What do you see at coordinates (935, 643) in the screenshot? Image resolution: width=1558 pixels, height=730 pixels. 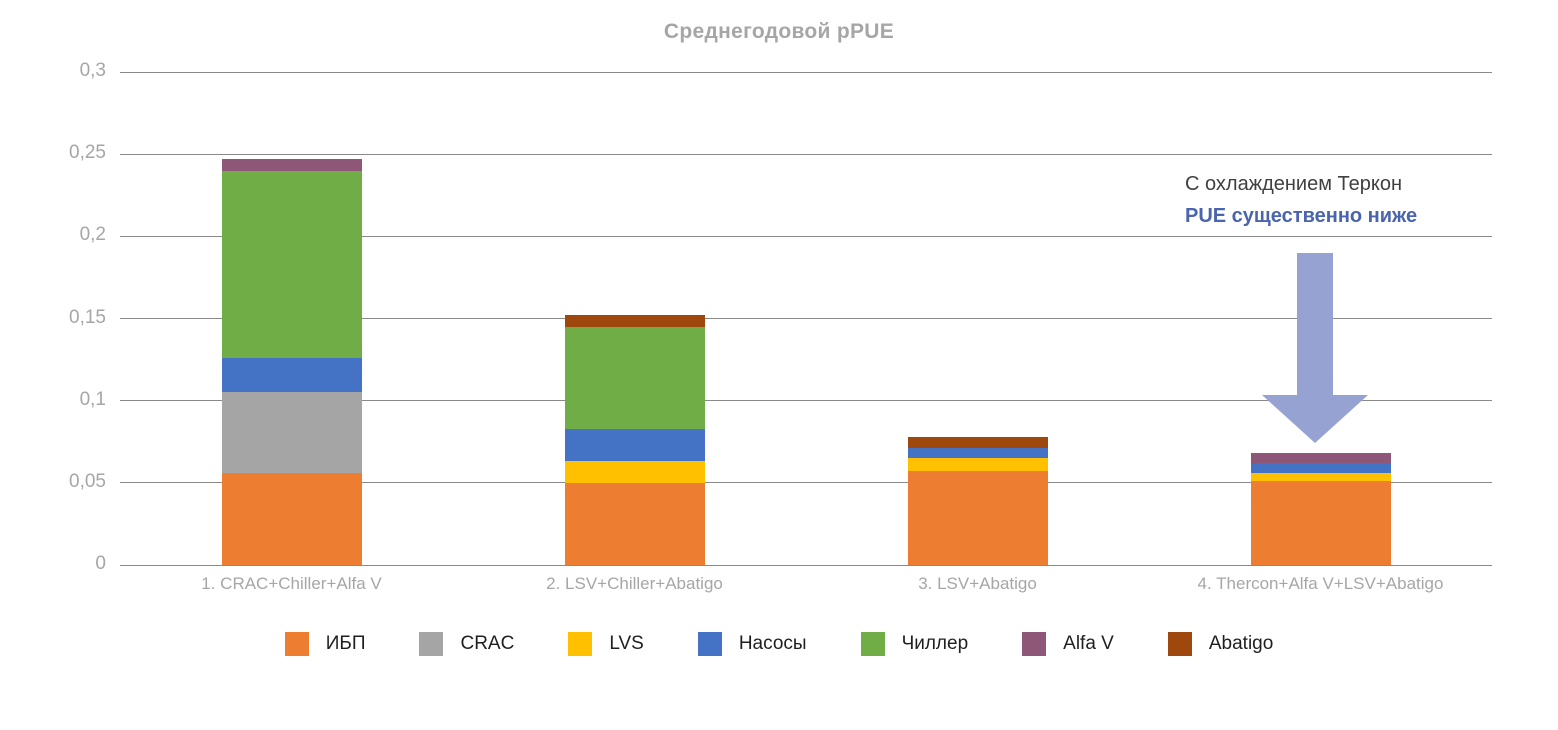 I see `legend-label: Чиллер` at bounding box center [935, 643].